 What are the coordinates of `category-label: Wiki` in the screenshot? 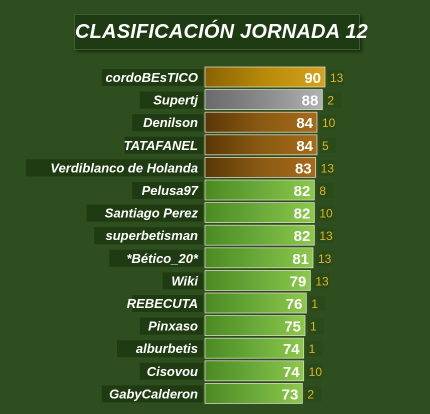 It's located at (184, 280).